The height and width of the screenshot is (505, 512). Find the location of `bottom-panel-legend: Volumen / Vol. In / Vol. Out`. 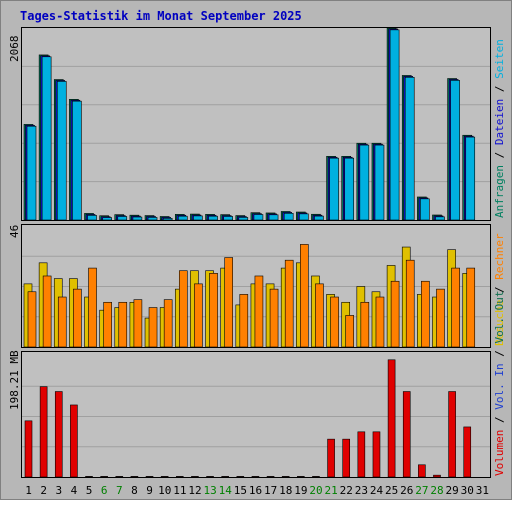

bottom-panel-legend: Volumen / Vol. In / Vol. Out is located at coordinates (499, 383).